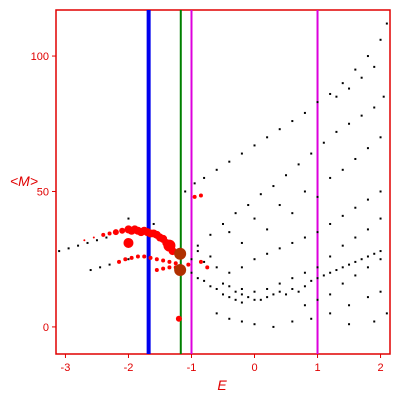 The width and height of the screenshot is (400, 400). I want to click on x-tick-label: -2, so click(129, 368).